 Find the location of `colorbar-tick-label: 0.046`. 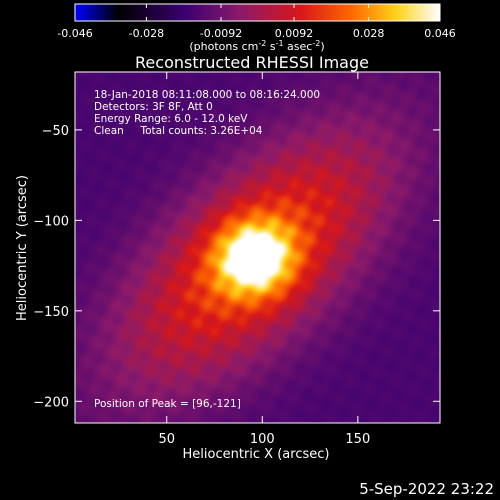

colorbar-tick-label: 0.046 is located at coordinates (440, 33).